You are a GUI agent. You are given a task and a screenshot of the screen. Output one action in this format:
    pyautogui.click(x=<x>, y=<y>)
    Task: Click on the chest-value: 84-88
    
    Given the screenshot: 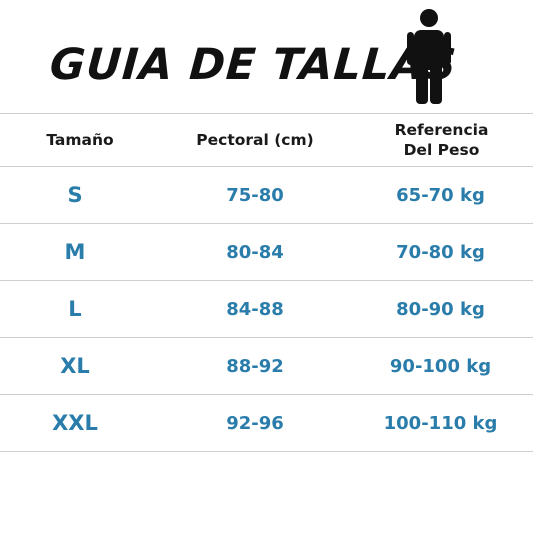 What is the action you would take?
    pyautogui.click(x=255, y=309)
    